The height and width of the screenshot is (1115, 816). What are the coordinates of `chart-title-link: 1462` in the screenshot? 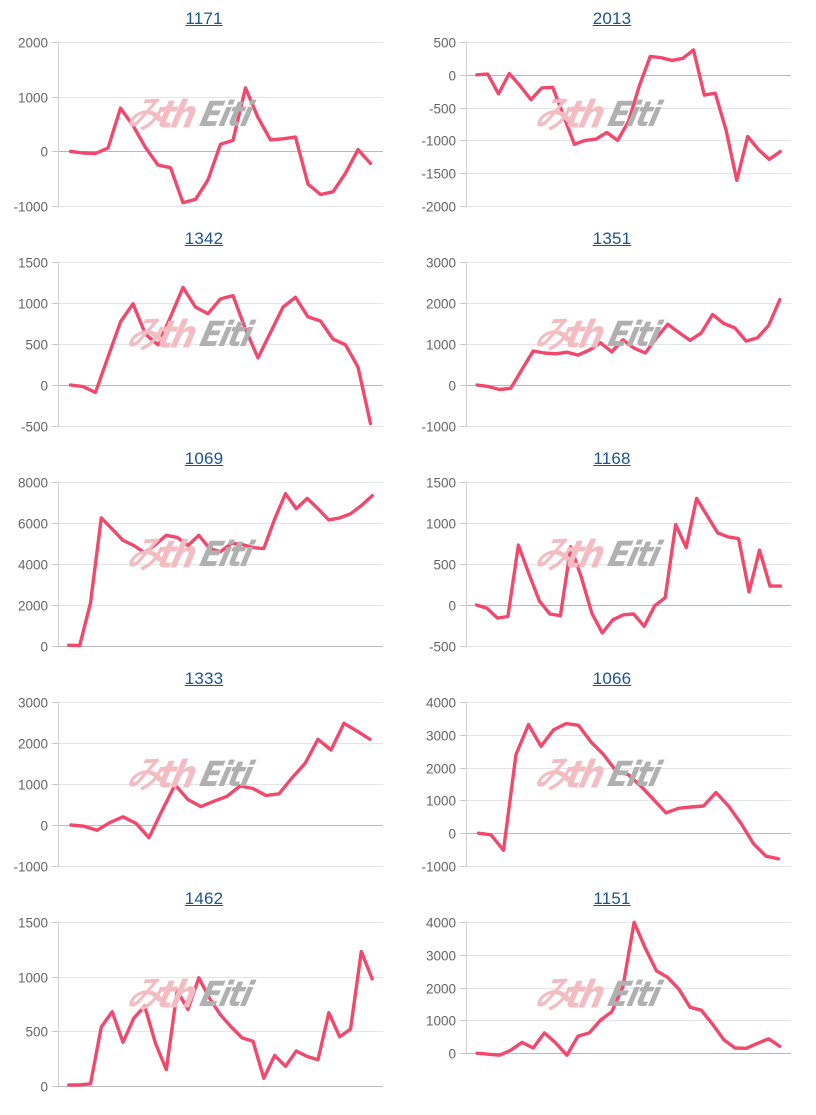 It's located at (204, 898).